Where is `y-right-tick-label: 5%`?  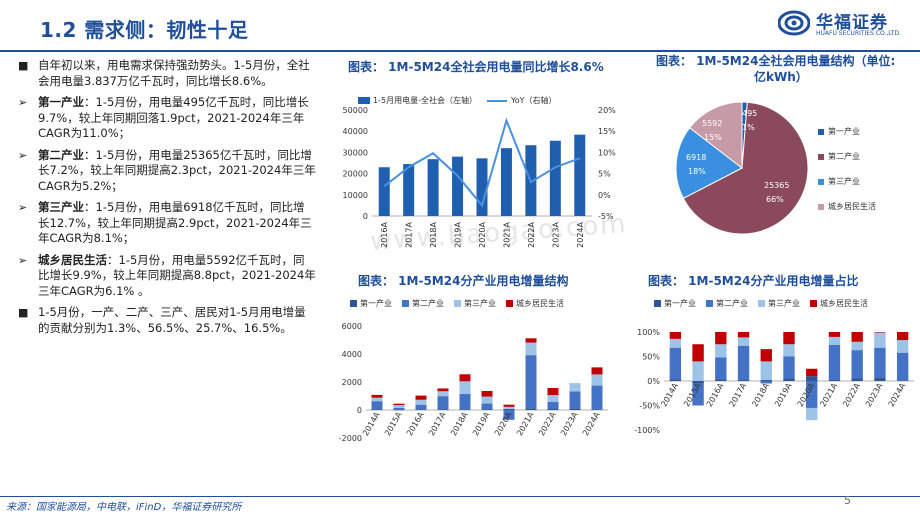
y-right-tick-label: 5% is located at coordinates (604, 174).